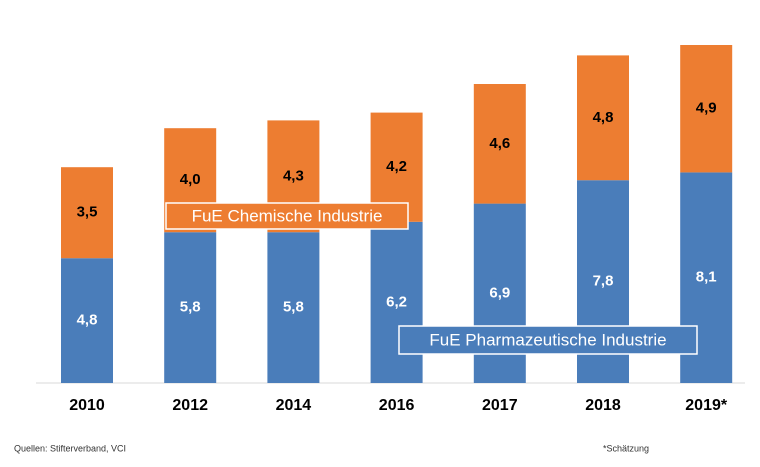 This screenshot has height=467, width=760. I want to click on value-label: 4,6, so click(499, 143).